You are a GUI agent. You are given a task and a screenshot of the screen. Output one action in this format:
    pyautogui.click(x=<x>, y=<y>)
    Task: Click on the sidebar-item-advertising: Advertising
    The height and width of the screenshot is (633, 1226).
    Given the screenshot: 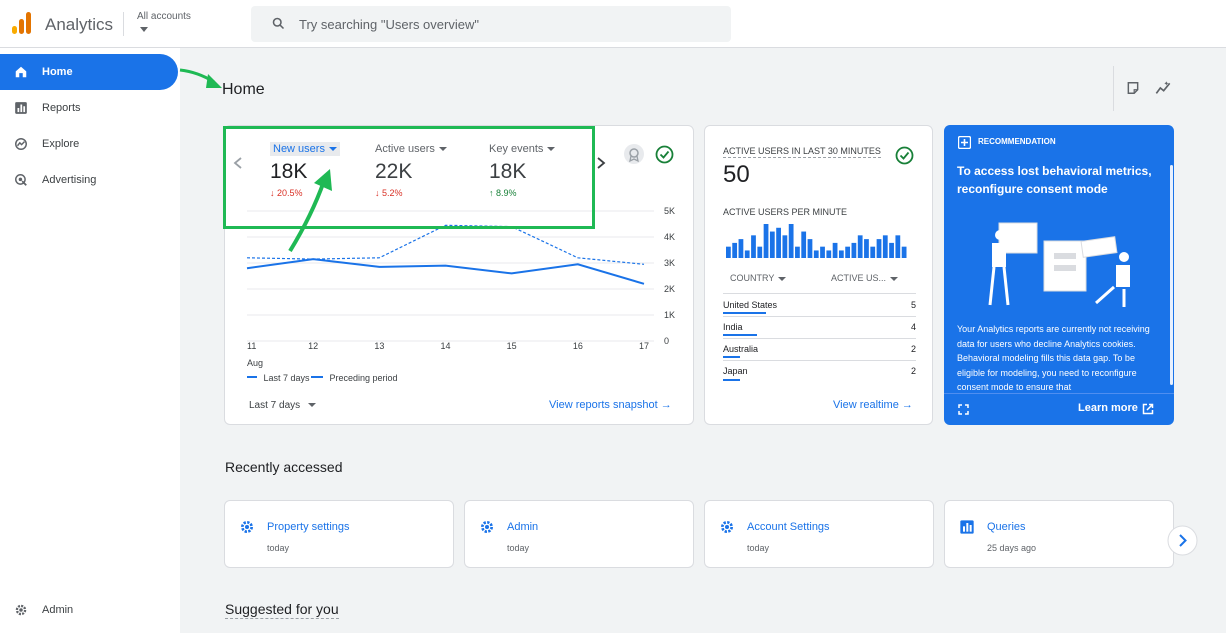 What is the action you would take?
    pyautogui.click(x=89, y=180)
    